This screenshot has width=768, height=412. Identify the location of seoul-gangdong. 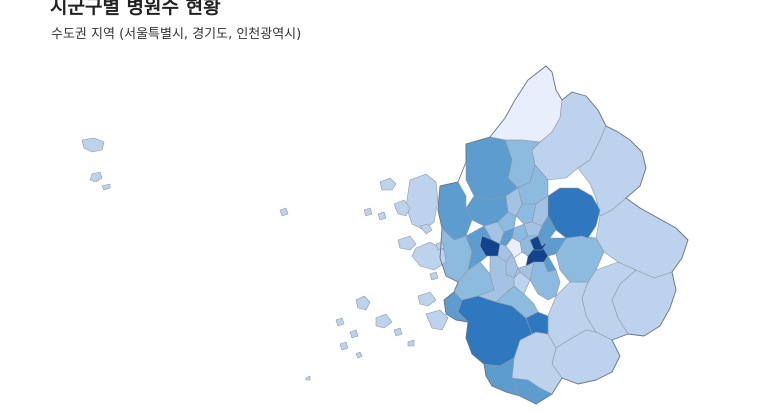
(550, 264).